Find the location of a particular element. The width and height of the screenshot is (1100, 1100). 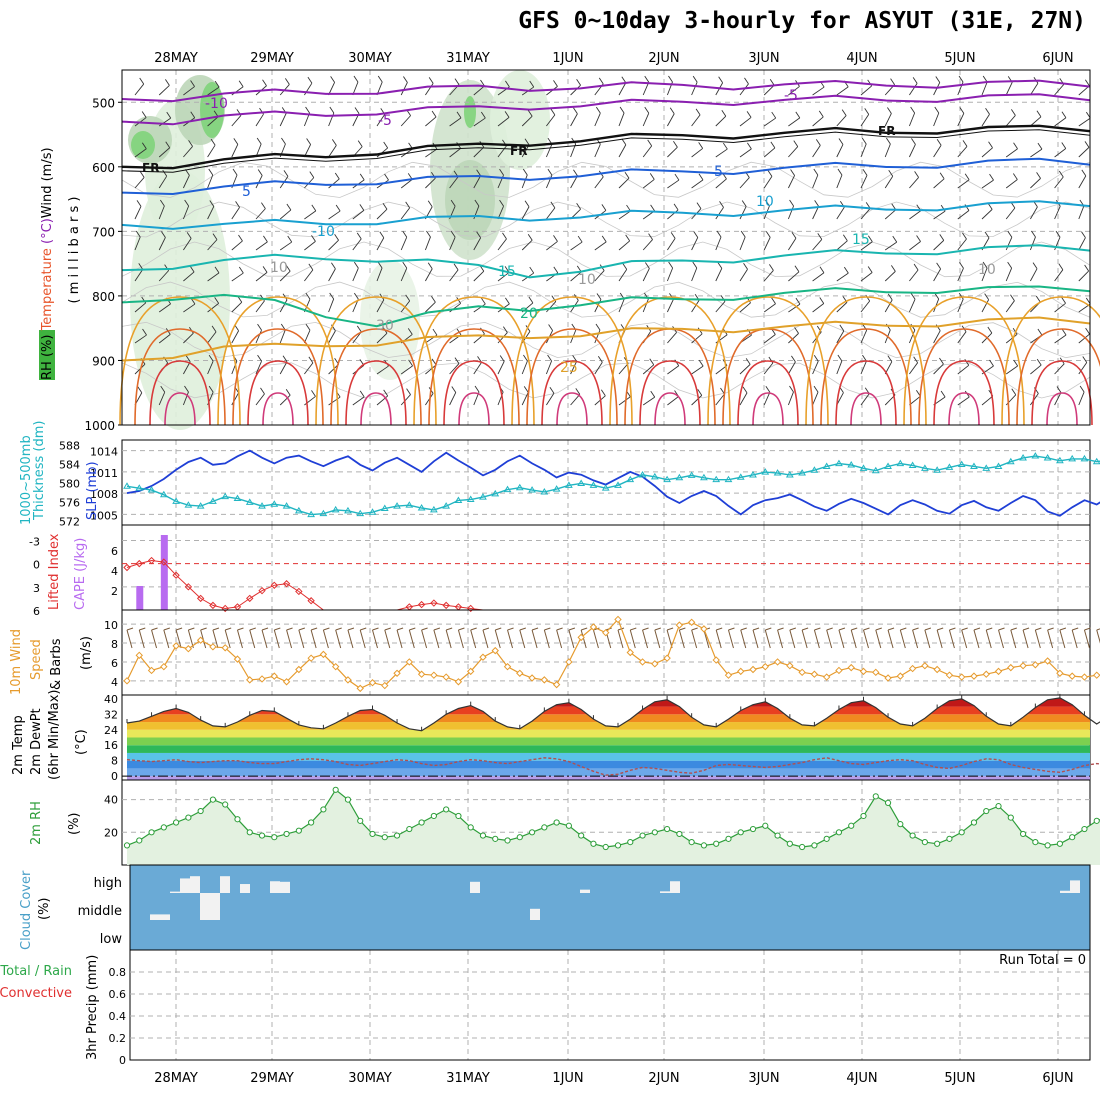

wind-ylabel: (m/s) is located at coordinates (86, 653).